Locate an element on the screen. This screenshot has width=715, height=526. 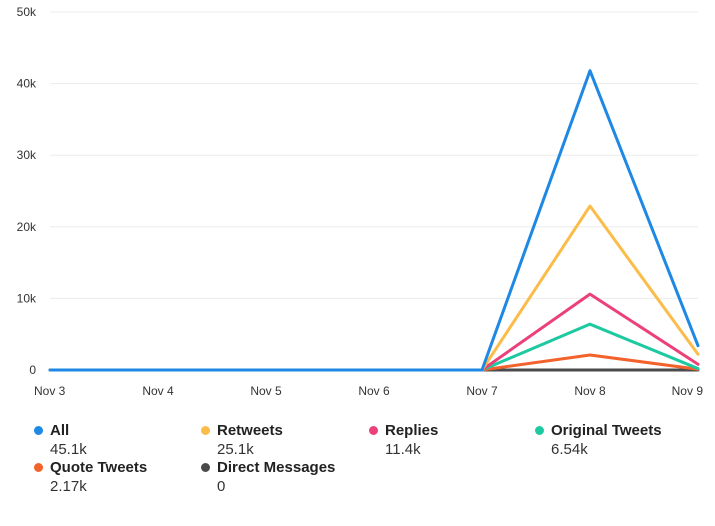
legend-label: Quote Tweets is located at coordinates (99, 467).